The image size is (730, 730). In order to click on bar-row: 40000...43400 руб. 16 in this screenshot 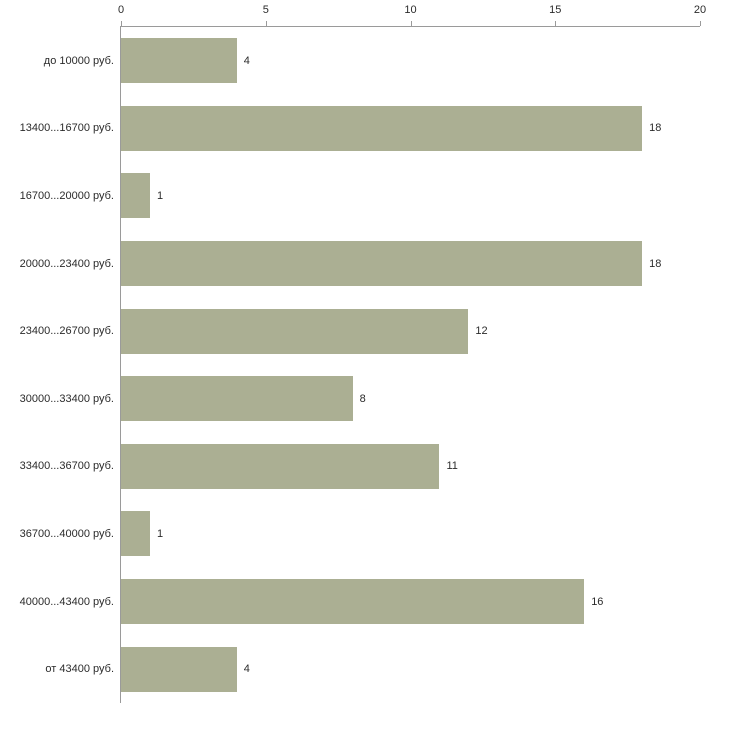, I will do `click(360, 602)`.